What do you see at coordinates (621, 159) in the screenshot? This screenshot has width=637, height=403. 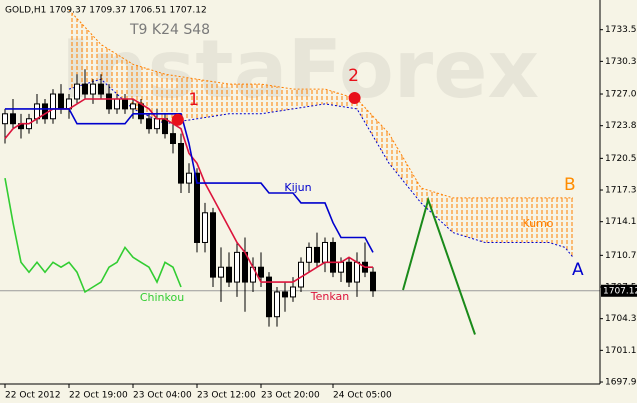 I see `y-tick-label: 1720.50` at bounding box center [621, 159].